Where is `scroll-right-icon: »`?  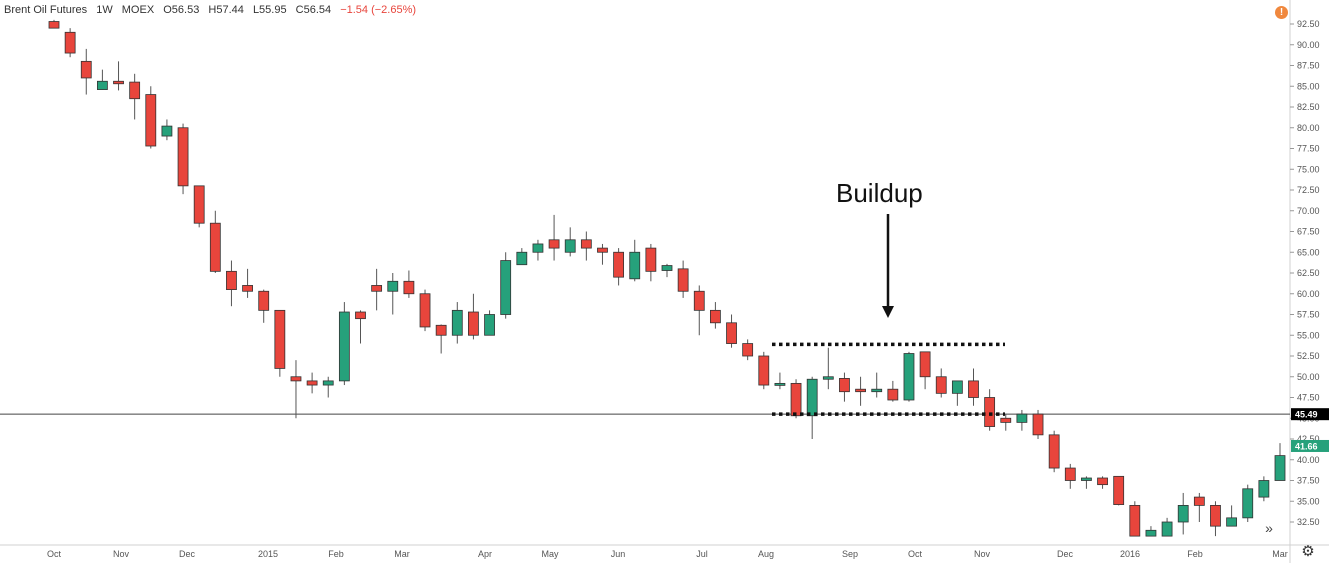 scroll-right-icon: » is located at coordinates (1269, 528).